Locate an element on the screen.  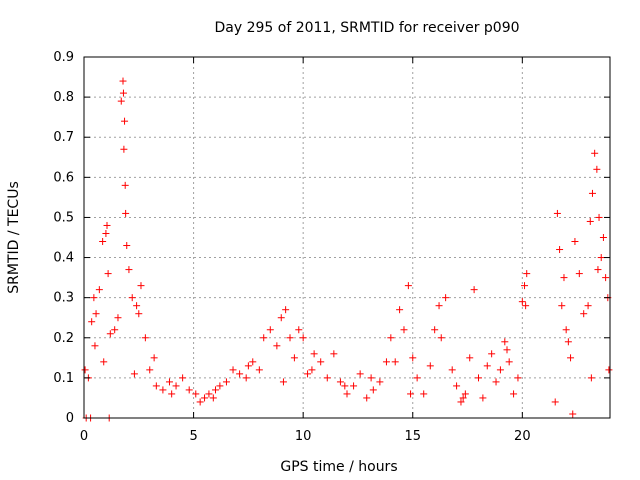
y-tick-label: 0 is located at coordinates (70, 418).